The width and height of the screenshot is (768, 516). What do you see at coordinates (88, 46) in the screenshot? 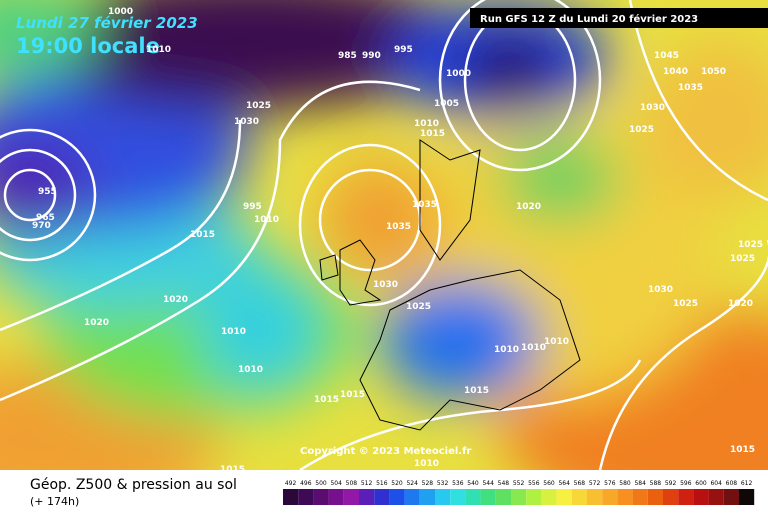
I see `map-time: 19:00 locale` at bounding box center [88, 46].